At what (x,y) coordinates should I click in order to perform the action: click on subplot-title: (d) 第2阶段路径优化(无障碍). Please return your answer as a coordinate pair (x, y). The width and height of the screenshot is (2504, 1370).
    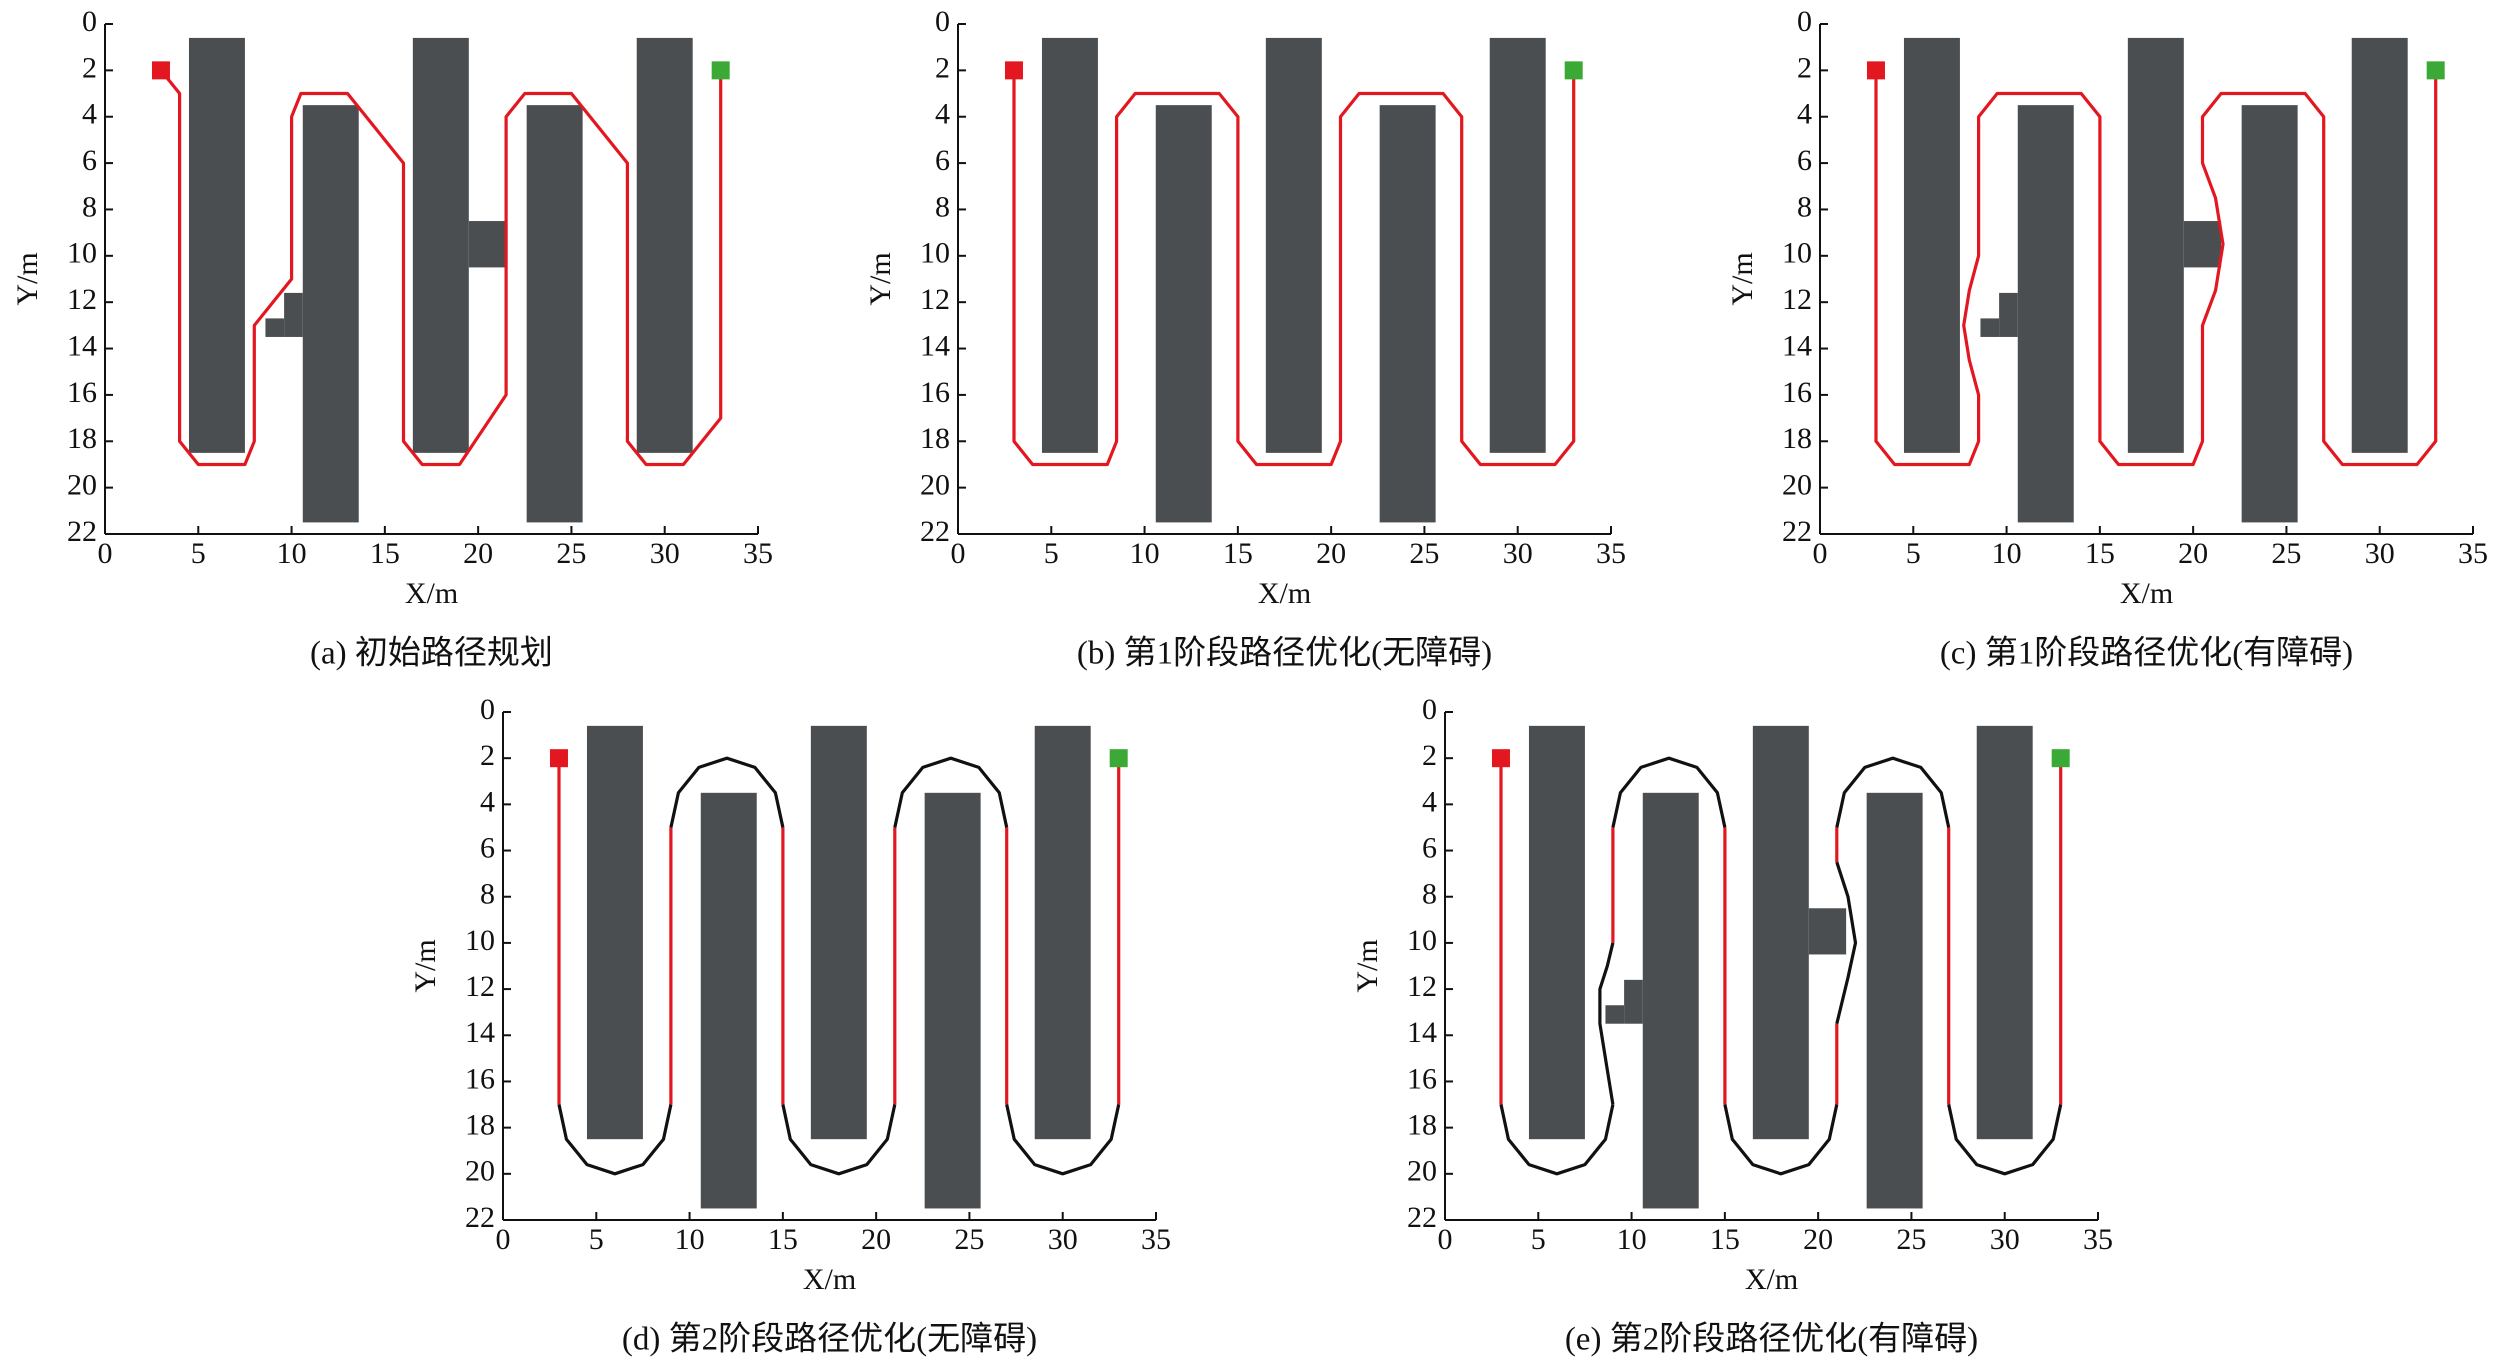
    Looking at the image, I should click on (829, 1339).